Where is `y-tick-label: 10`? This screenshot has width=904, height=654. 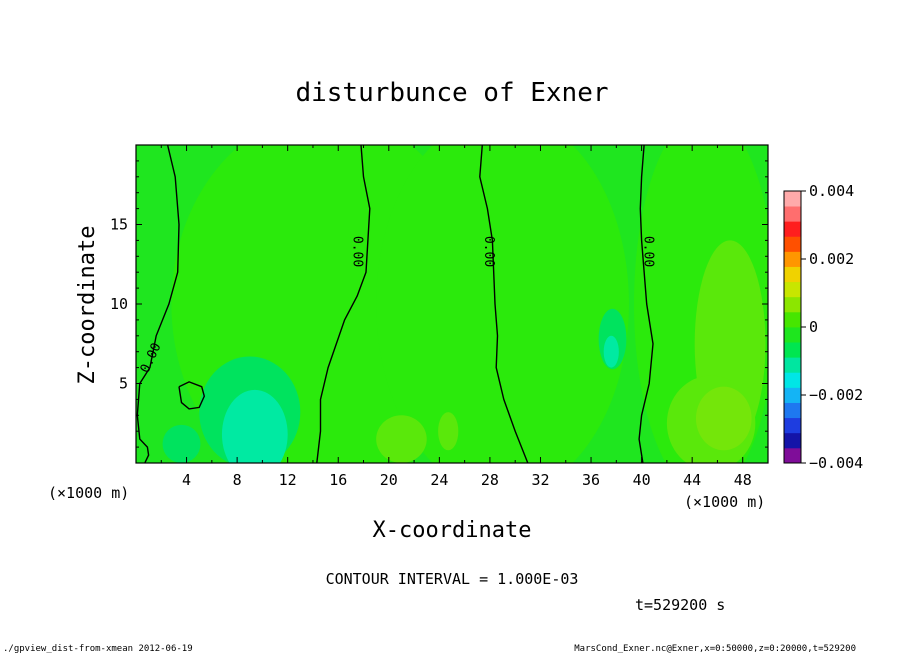 y-tick-label: 10 is located at coordinates (119, 304).